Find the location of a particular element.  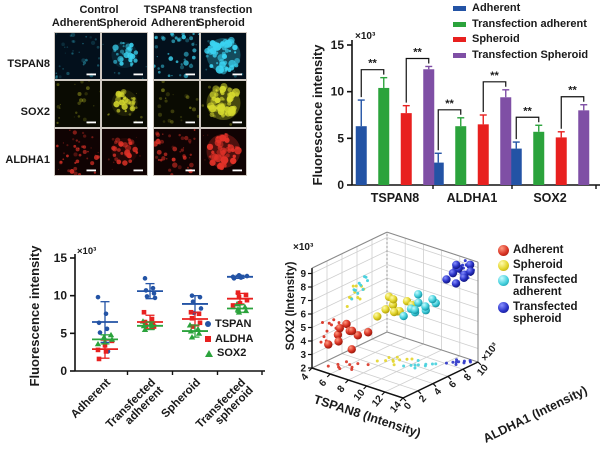

legend-item: Transfected adherent is located at coordinates (551, 286).